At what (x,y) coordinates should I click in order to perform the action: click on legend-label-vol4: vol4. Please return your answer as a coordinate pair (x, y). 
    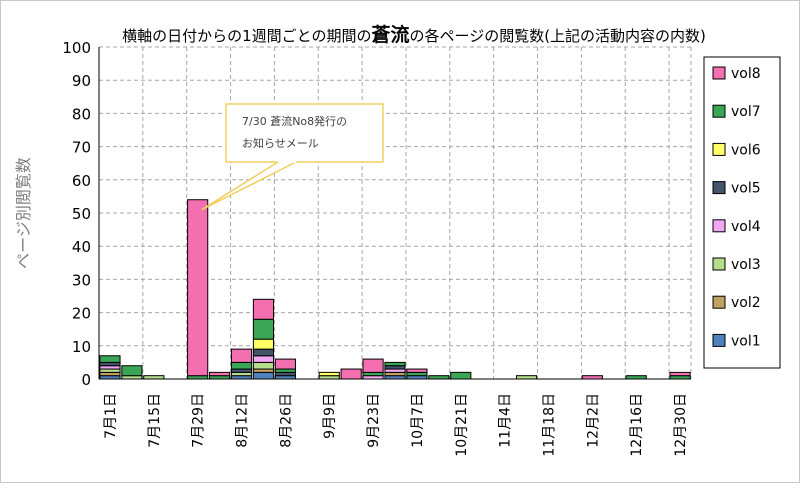
    Looking at the image, I should click on (746, 227).